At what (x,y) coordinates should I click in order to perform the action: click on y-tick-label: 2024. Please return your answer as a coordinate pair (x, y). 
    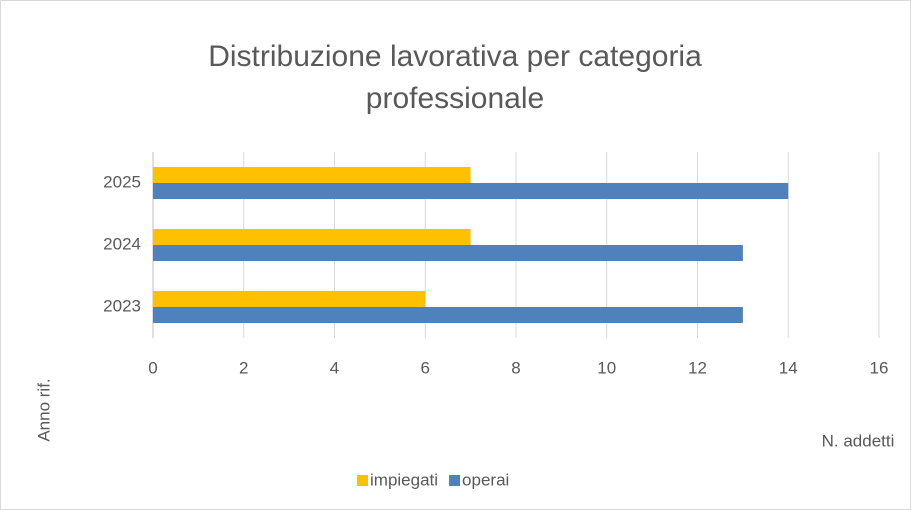
    Looking at the image, I should click on (122, 243).